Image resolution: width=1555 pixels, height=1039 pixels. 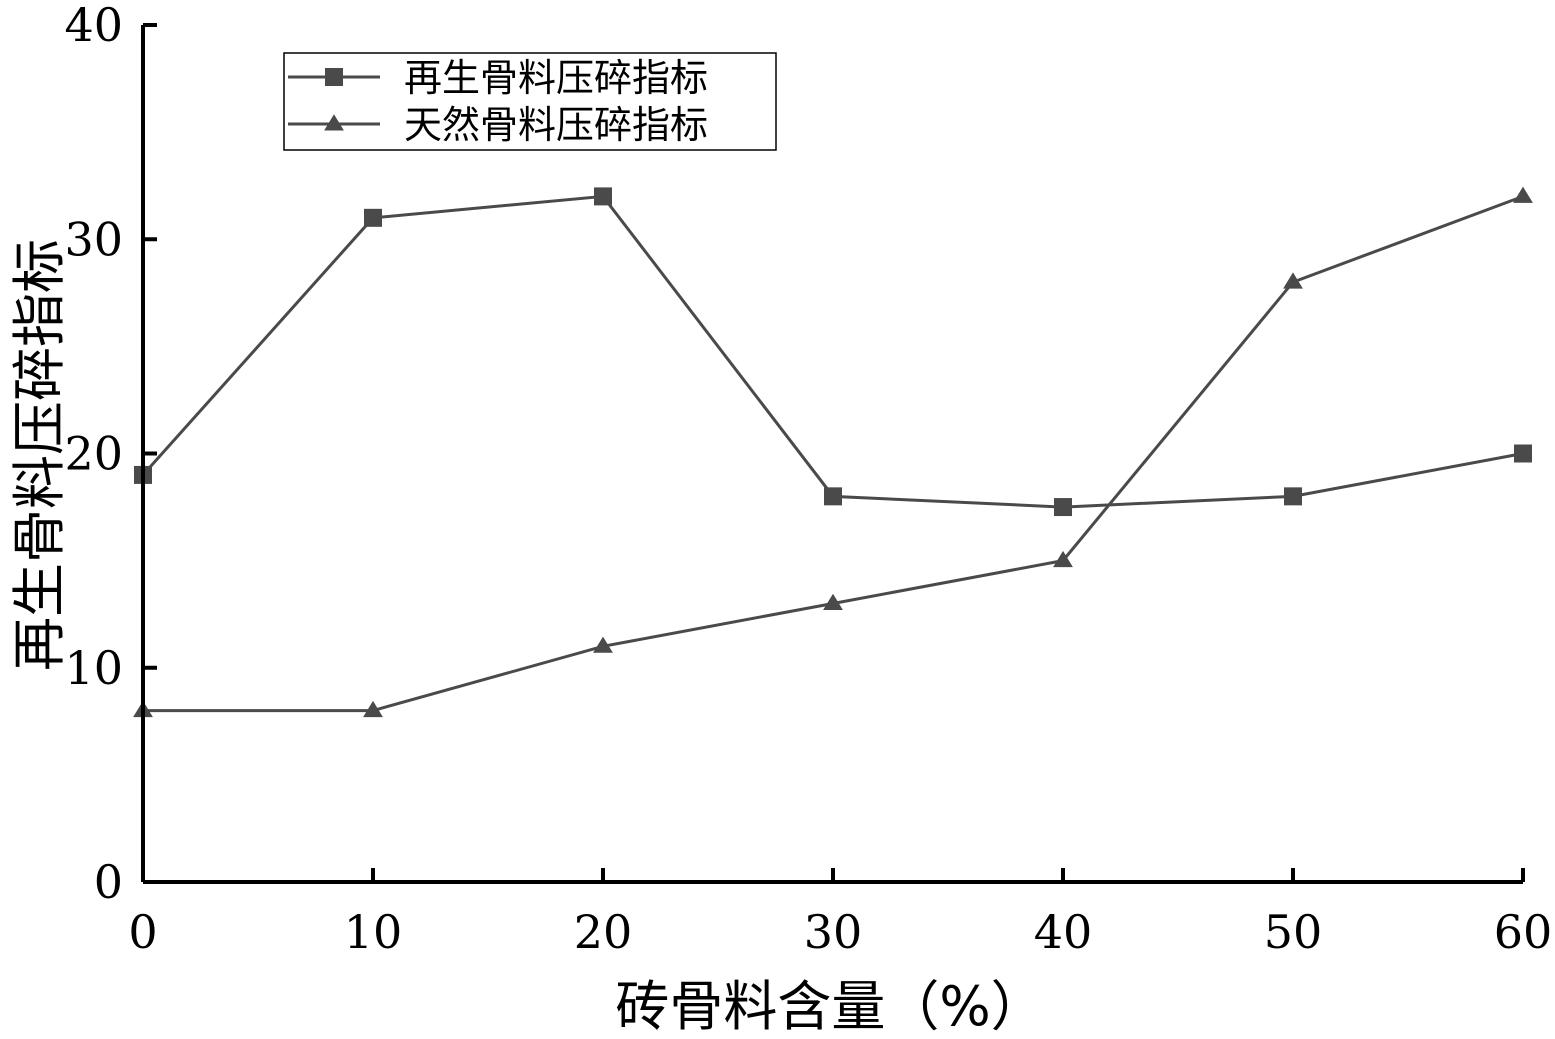 What do you see at coordinates (93, 668) in the screenshot?
I see `y-tick-label: 10` at bounding box center [93, 668].